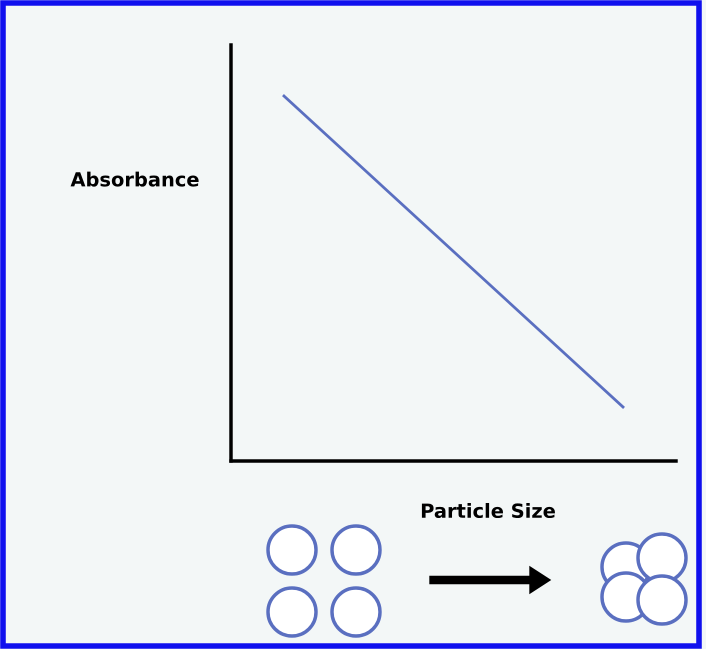  Describe the element at coordinates (134, 179) in the screenshot. I see `y-axis-title: Absorbance` at that location.